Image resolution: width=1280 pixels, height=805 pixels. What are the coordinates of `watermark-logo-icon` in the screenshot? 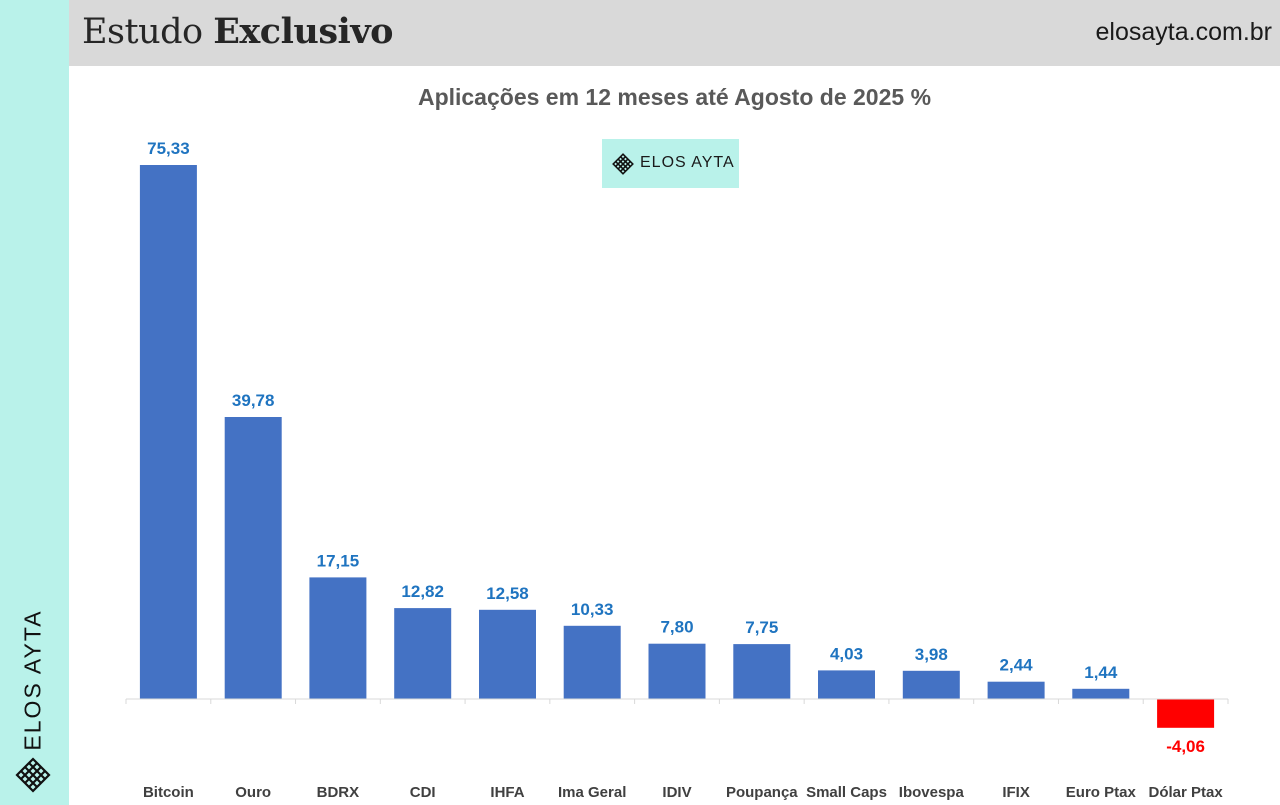 It's located at (623, 164).